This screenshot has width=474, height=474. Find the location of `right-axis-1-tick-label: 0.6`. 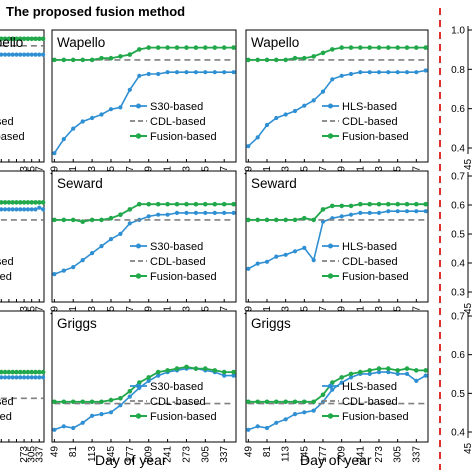

right-axis-1-tick-label: 0.6 is located at coordinates (458, 109).